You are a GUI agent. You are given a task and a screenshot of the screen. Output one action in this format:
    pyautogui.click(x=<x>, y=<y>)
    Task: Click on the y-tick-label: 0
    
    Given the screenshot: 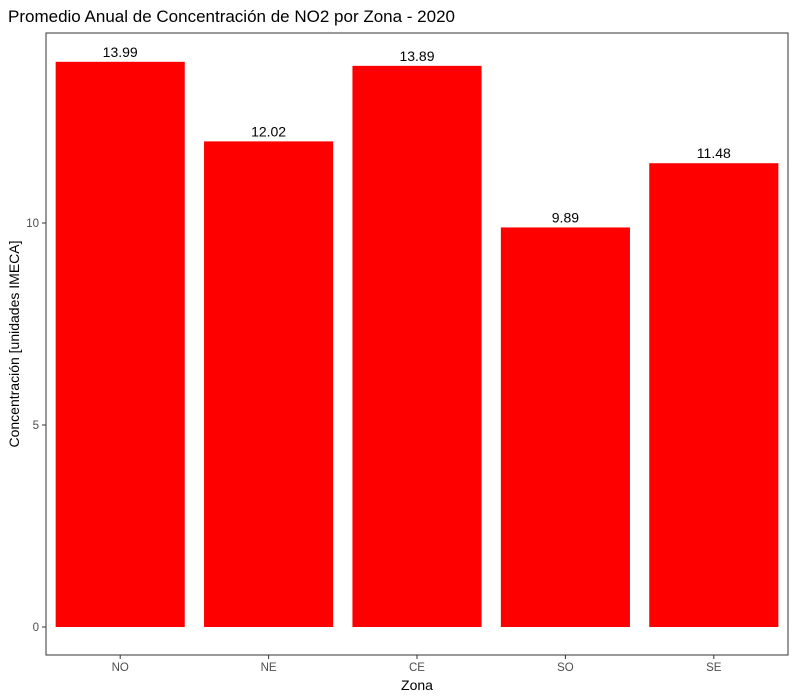 What is the action you would take?
    pyautogui.click(x=36, y=628)
    